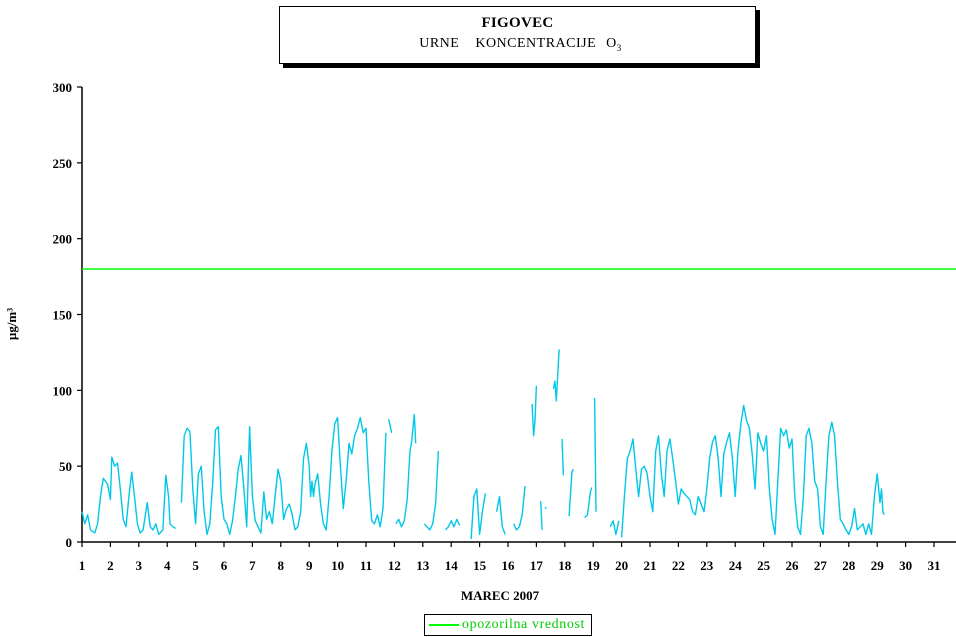  I want to click on x-tick-label: 27, so click(821, 565).